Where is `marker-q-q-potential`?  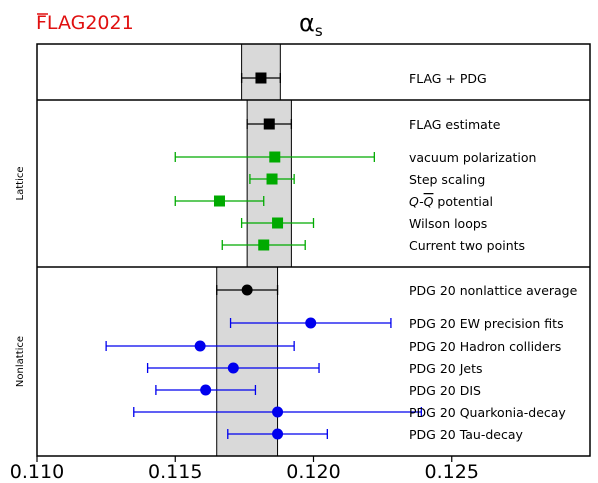
marker-q-q-potential is located at coordinates (219, 201).